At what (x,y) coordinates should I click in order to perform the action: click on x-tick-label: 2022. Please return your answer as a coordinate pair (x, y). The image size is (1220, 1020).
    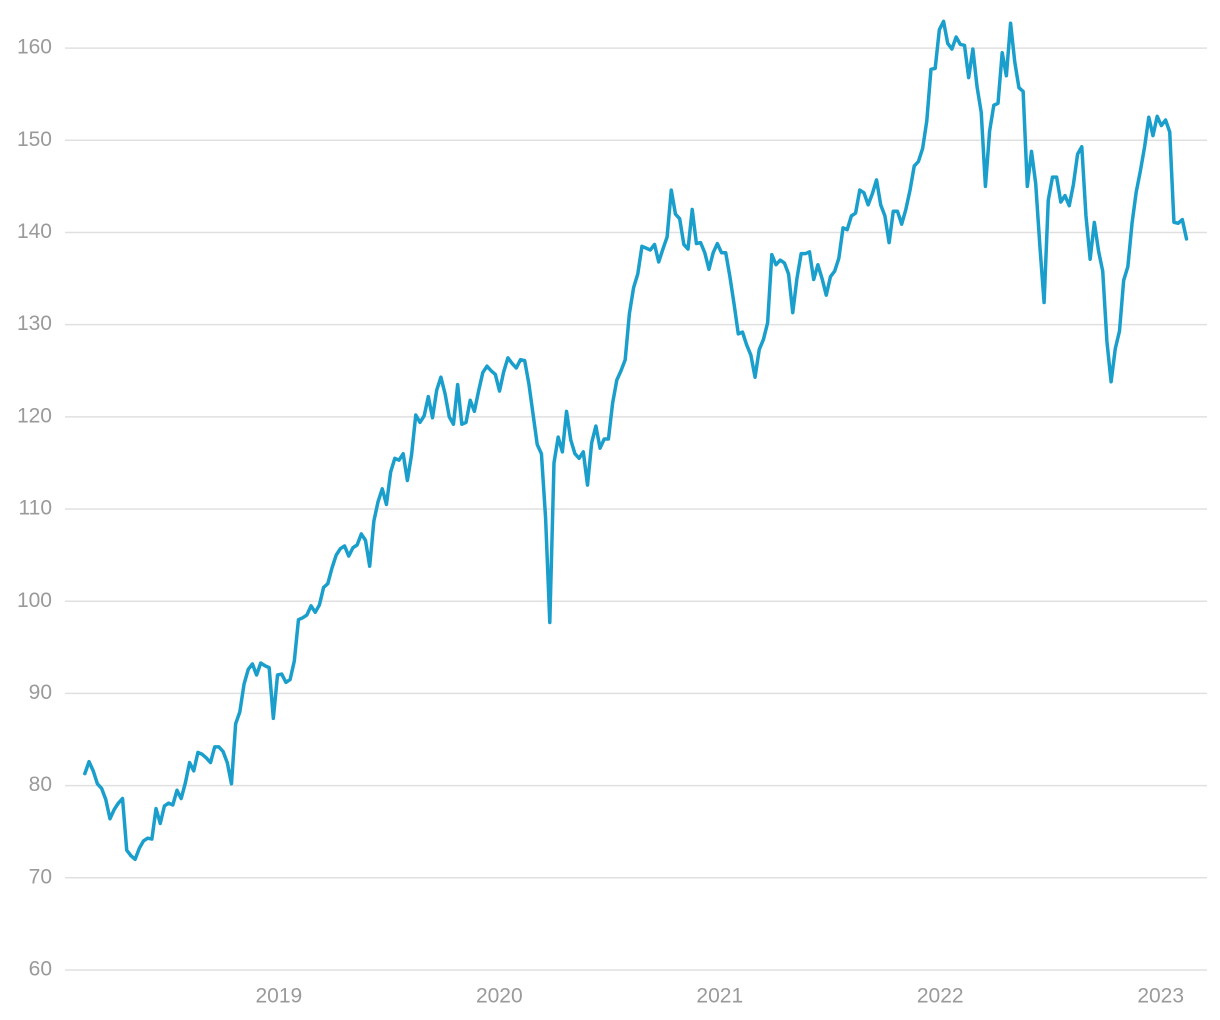
    Looking at the image, I should click on (940, 996).